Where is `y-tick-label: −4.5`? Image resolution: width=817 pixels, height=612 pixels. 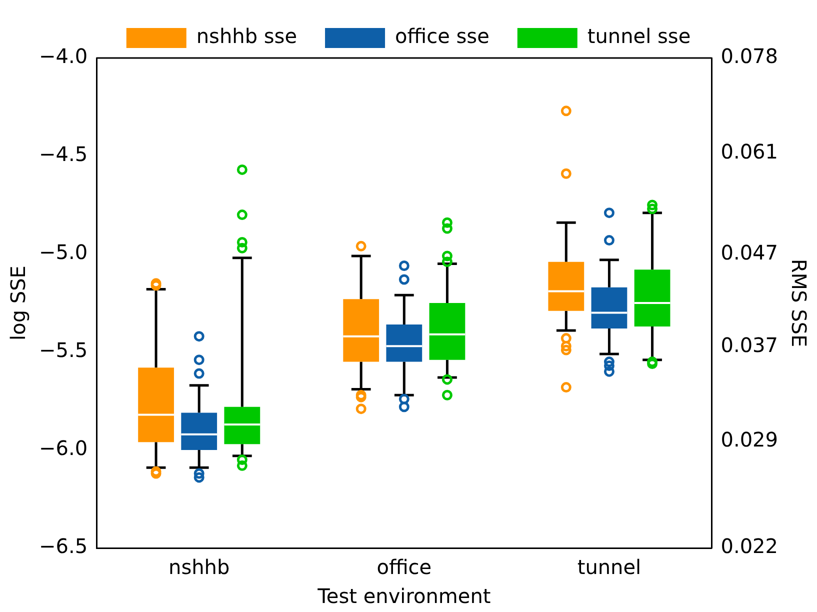 y-tick-label: −4.5 is located at coordinates (63, 154).